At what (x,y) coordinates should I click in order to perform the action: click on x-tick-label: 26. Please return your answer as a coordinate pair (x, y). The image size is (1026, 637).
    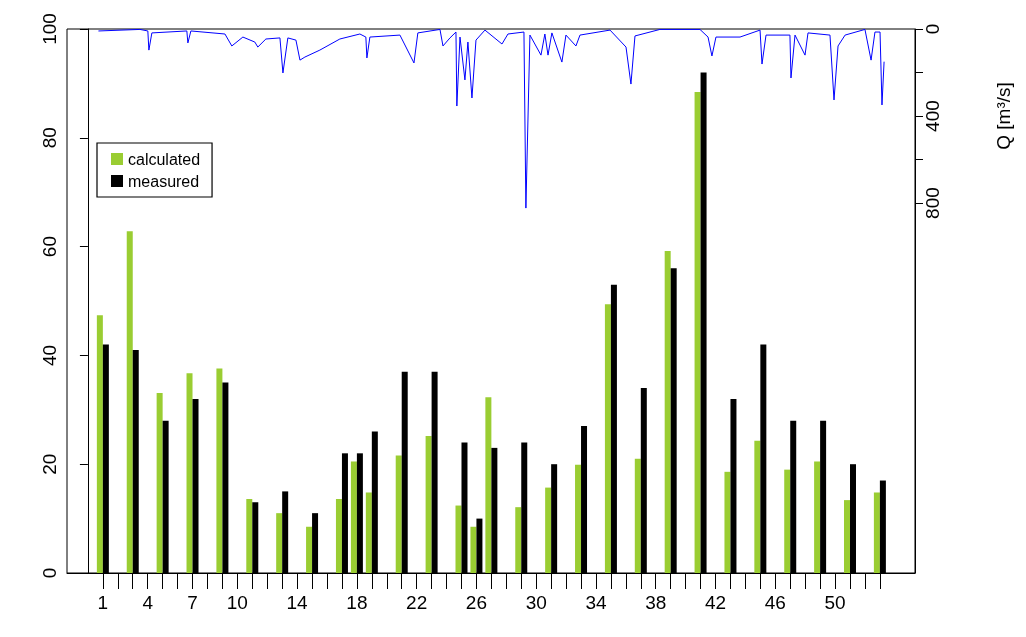
    Looking at the image, I should click on (476, 602).